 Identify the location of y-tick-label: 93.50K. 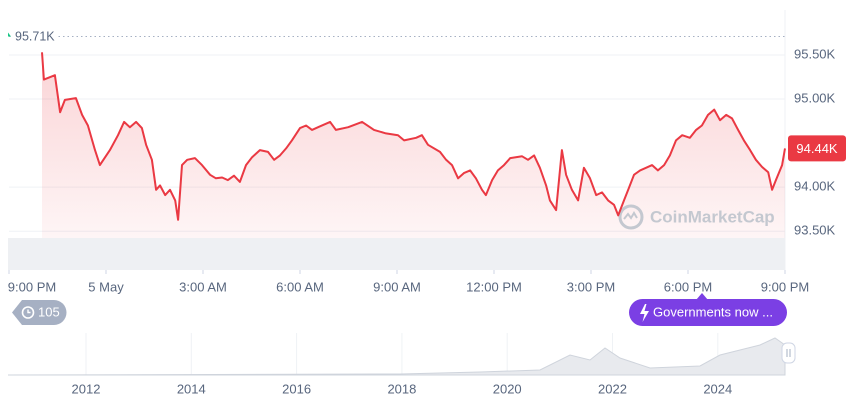
(815, 230).